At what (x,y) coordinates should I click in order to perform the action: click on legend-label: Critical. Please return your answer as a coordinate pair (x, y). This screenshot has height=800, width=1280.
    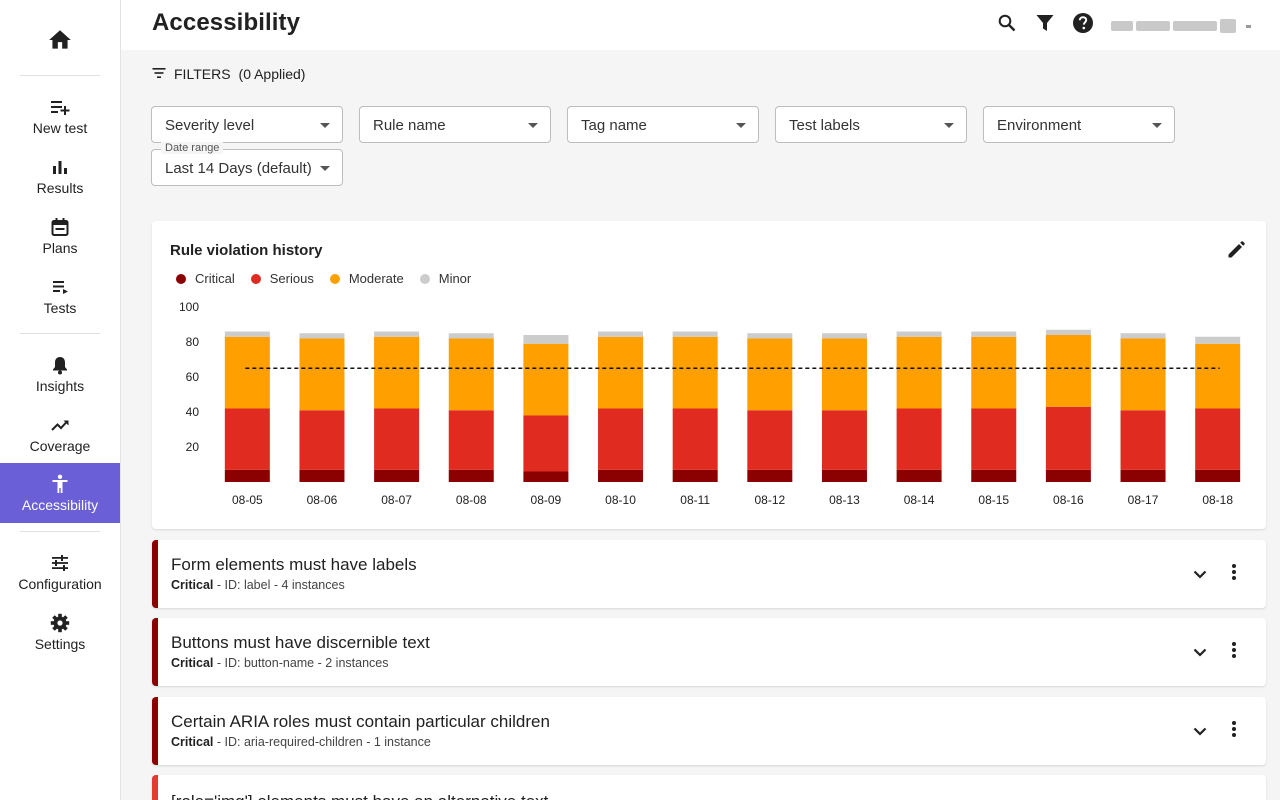
    Looking at the image, I should click on (215, 278).